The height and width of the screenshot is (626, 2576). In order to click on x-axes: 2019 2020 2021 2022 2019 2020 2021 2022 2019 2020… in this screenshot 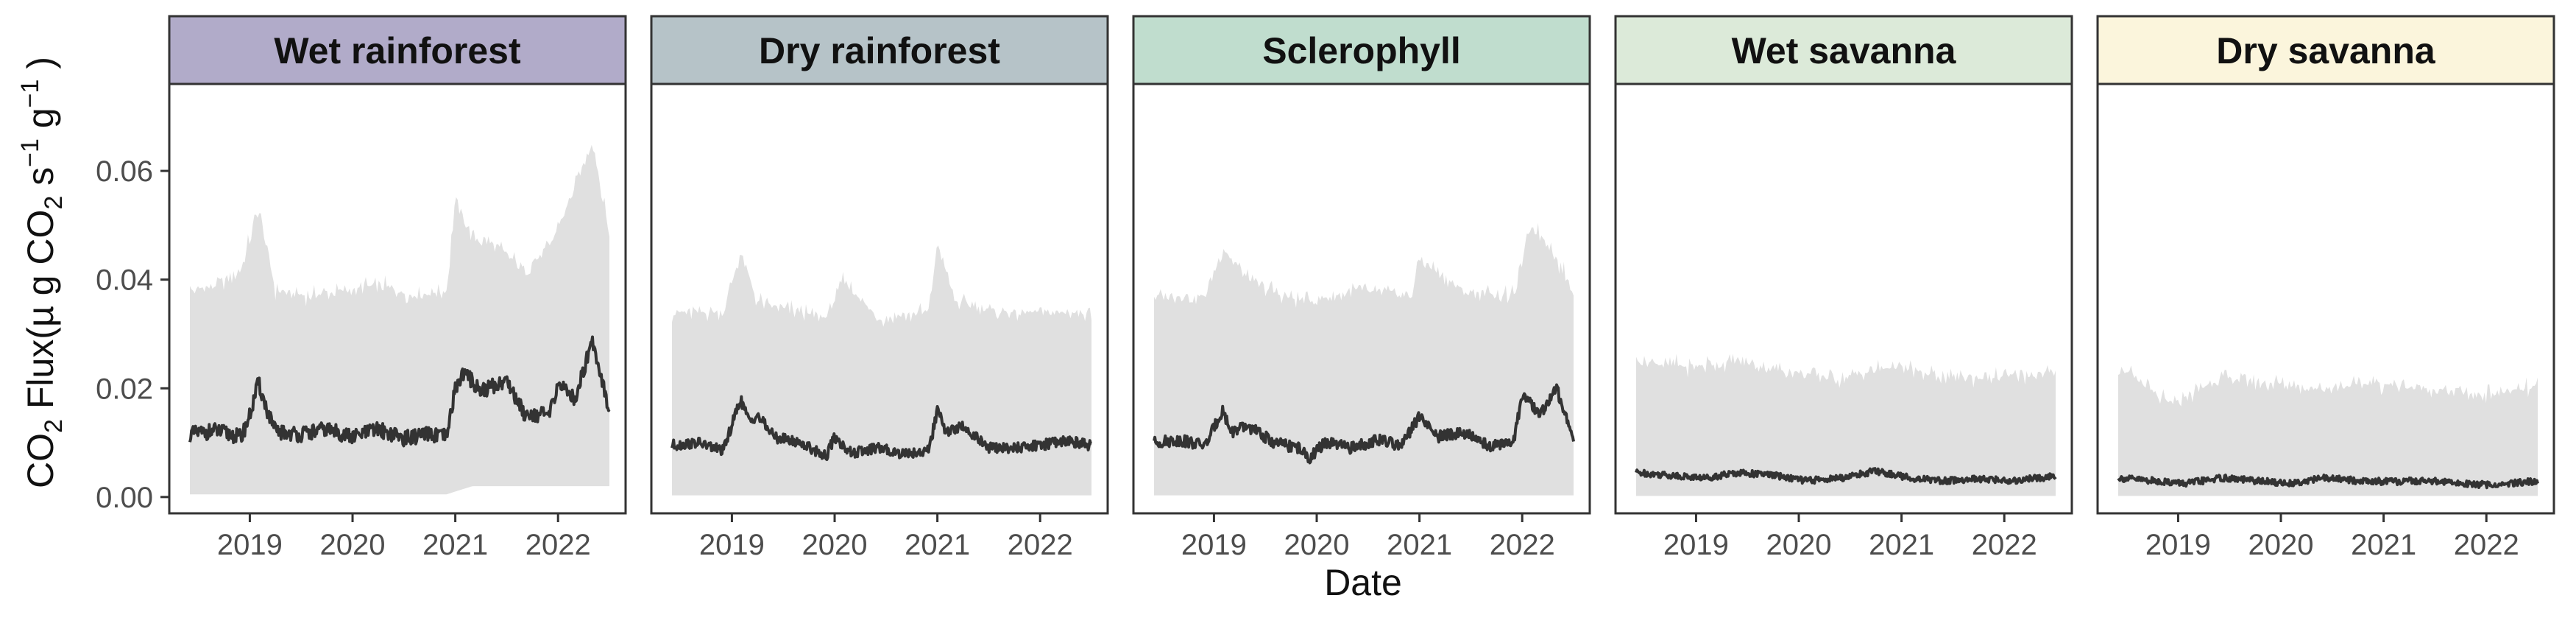, I will do `click(1368, 537)`.